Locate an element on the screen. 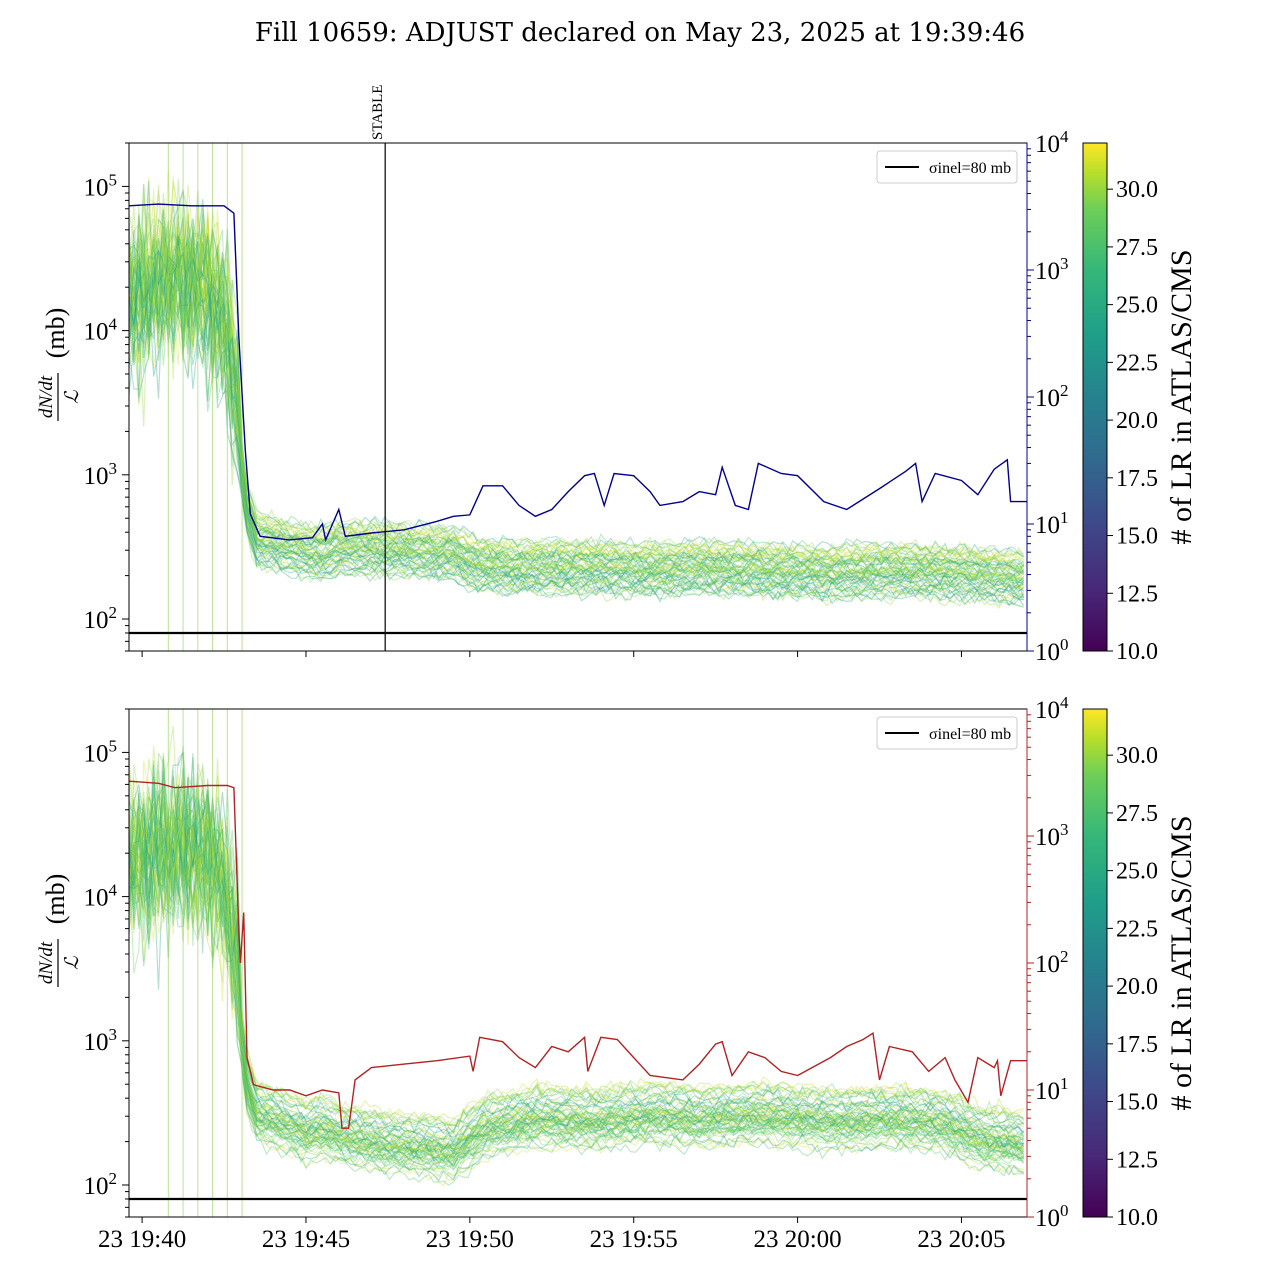 The width and height of the screenshot is (1280, 1280). stable-label: STABLE is located at coordinates (378, 112).